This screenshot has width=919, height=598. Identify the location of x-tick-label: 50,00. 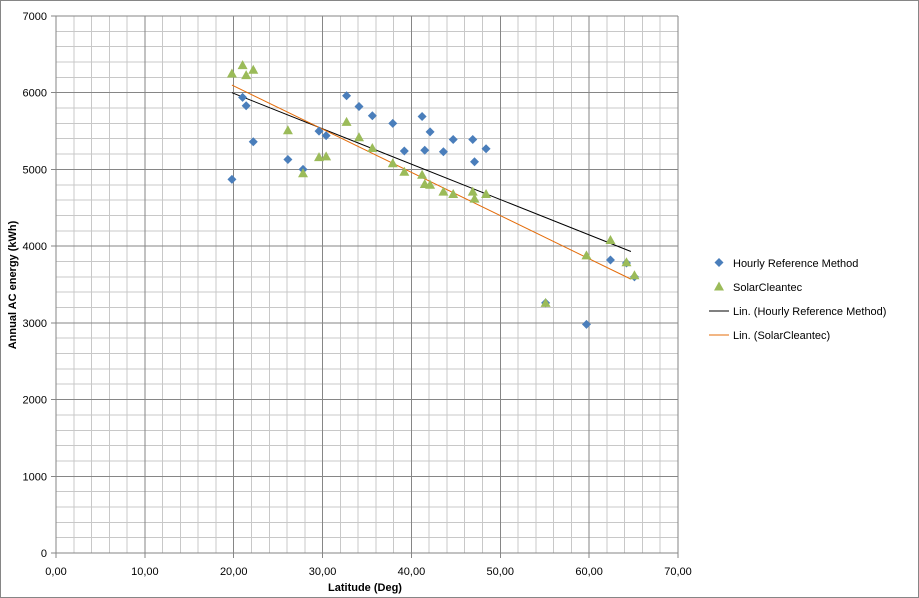
(501, 572).